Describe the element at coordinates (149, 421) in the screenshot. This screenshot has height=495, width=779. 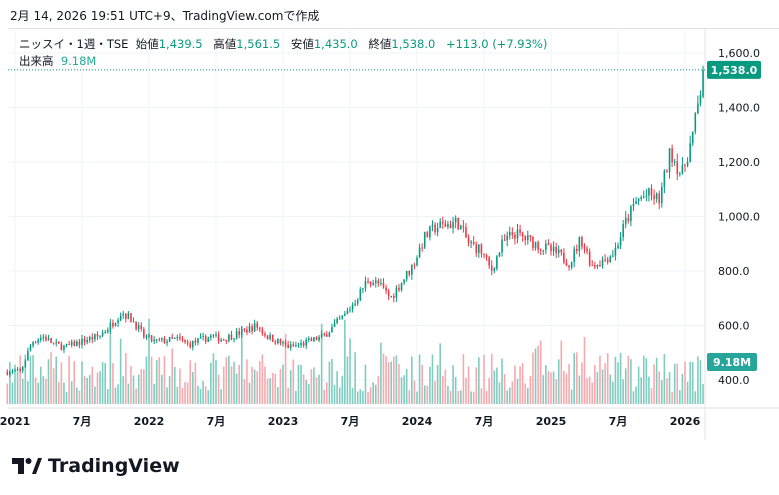
I see `x-tick-label: 2022` at that location.